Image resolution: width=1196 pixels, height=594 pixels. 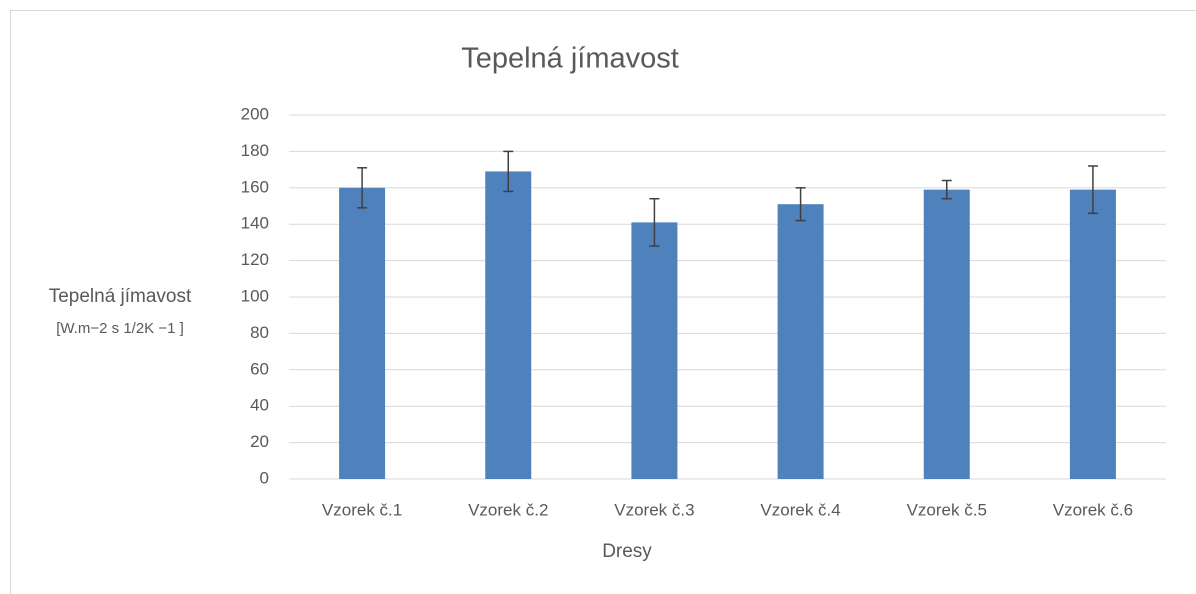 I want to click on y-tick-label: 120, so click(x=255, y=259).